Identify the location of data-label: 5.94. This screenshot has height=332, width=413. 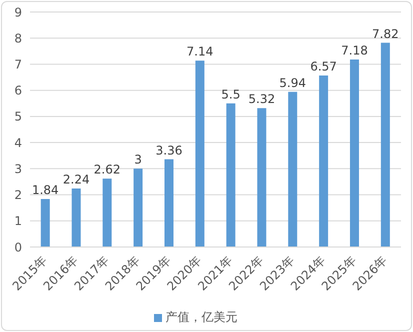
(292, 83).